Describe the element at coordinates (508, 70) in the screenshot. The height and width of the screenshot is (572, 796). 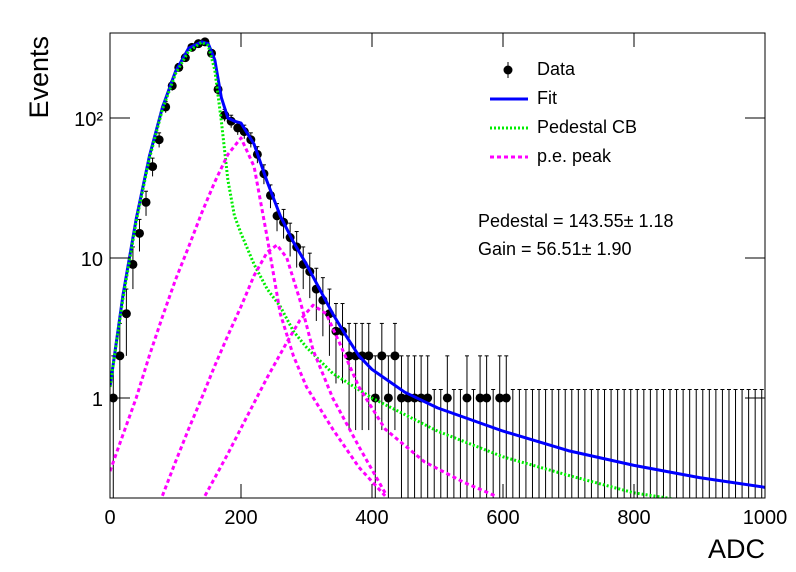
I see `legend-marker` at that location.